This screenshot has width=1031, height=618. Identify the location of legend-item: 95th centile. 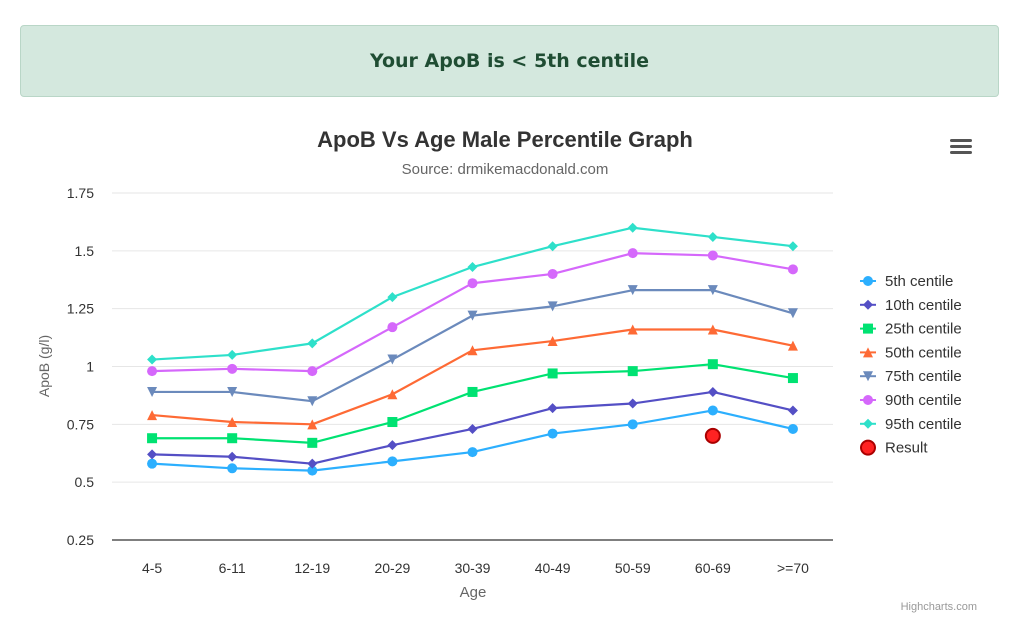
(911, 424).